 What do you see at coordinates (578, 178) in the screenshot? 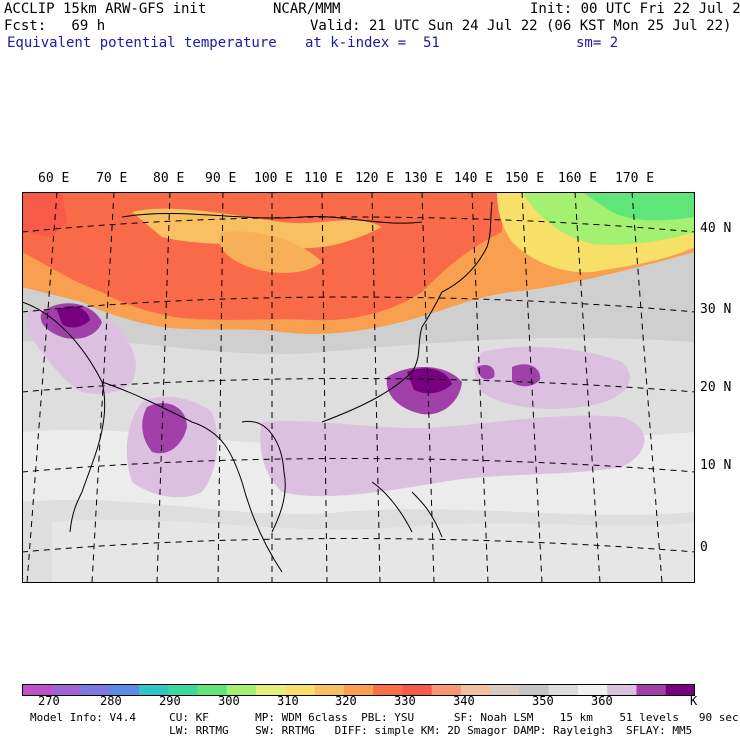
I see `lon-label: 160 E` at bounding box center [578, 178].